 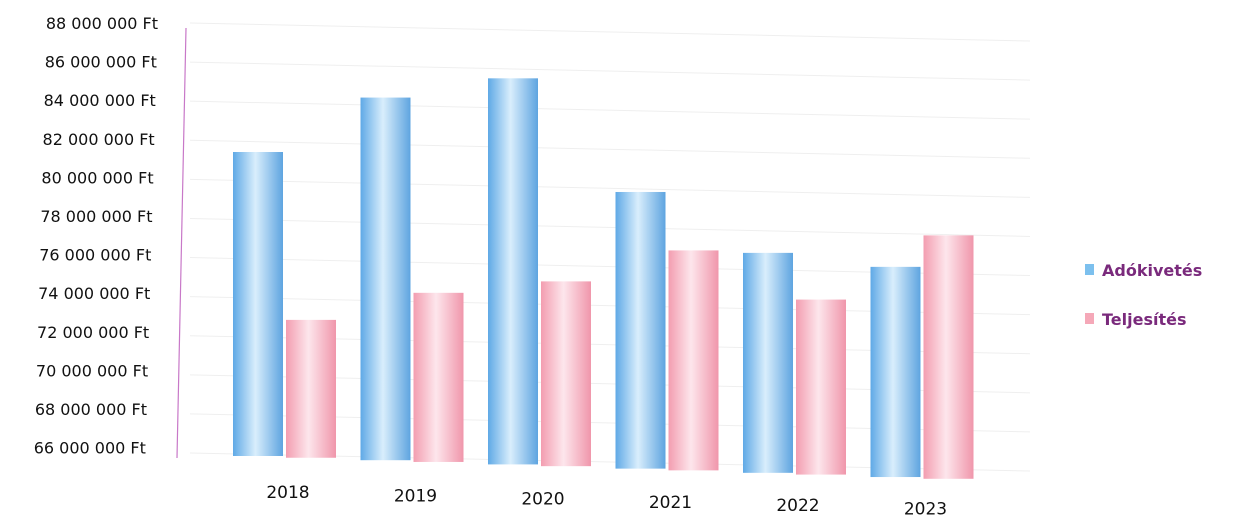 I want to click on y-tick-label: 86 000 000 Ft, so click(x=101, y=62).